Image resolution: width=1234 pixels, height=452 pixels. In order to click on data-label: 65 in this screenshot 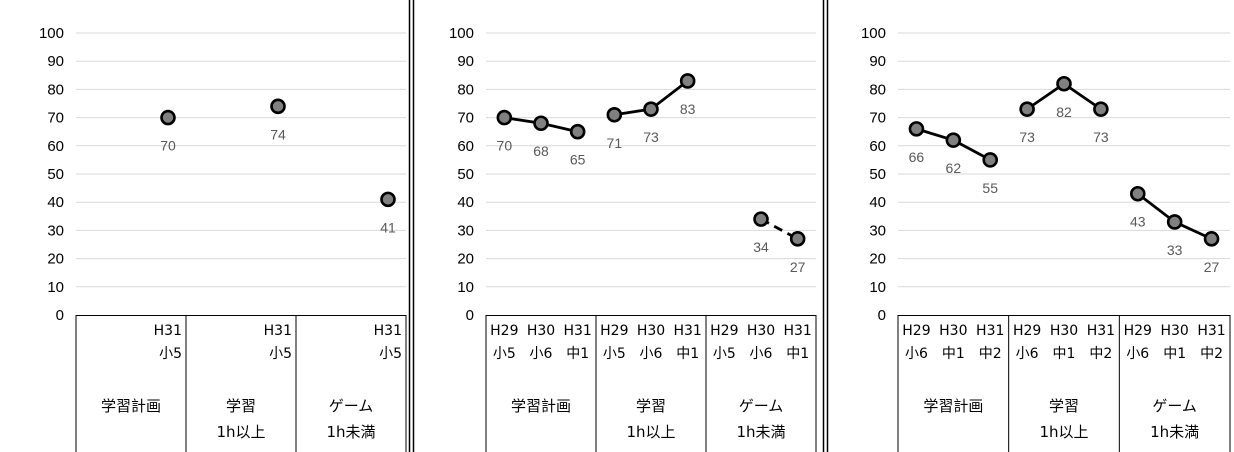, I will do `click(578, 160)`.